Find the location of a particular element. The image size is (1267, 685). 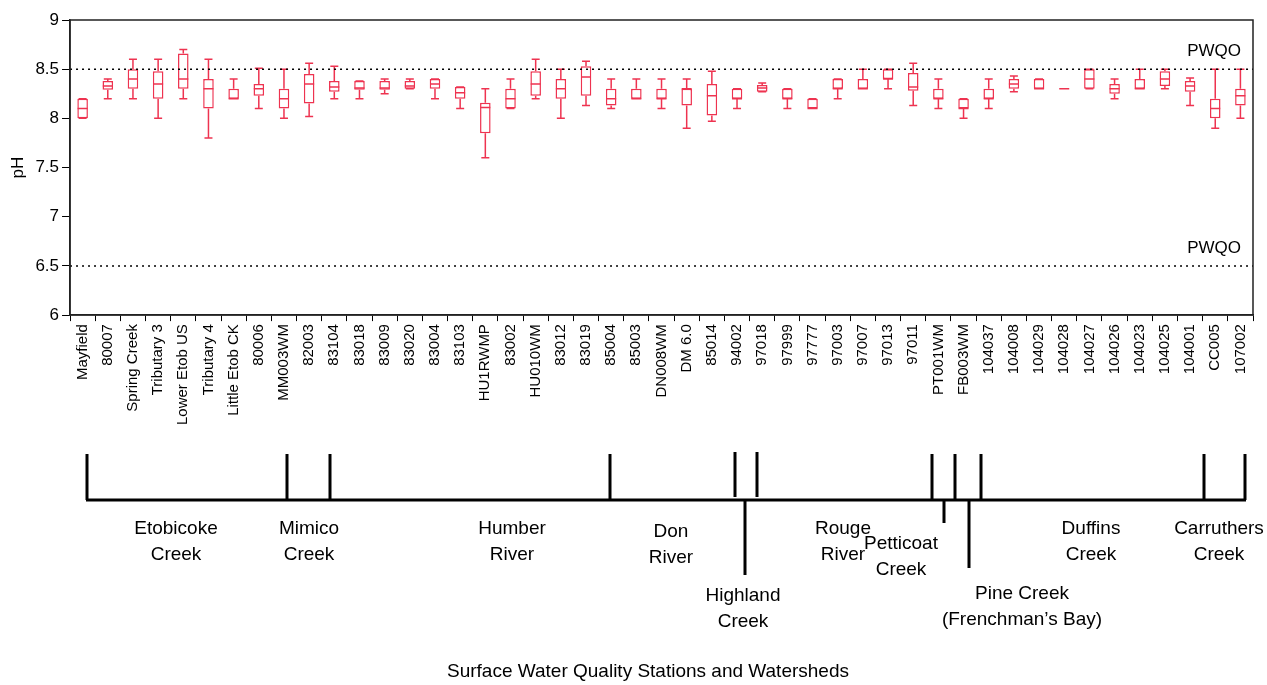

x-tick-label: Little Etob CK is located at coordinates (232, 370).